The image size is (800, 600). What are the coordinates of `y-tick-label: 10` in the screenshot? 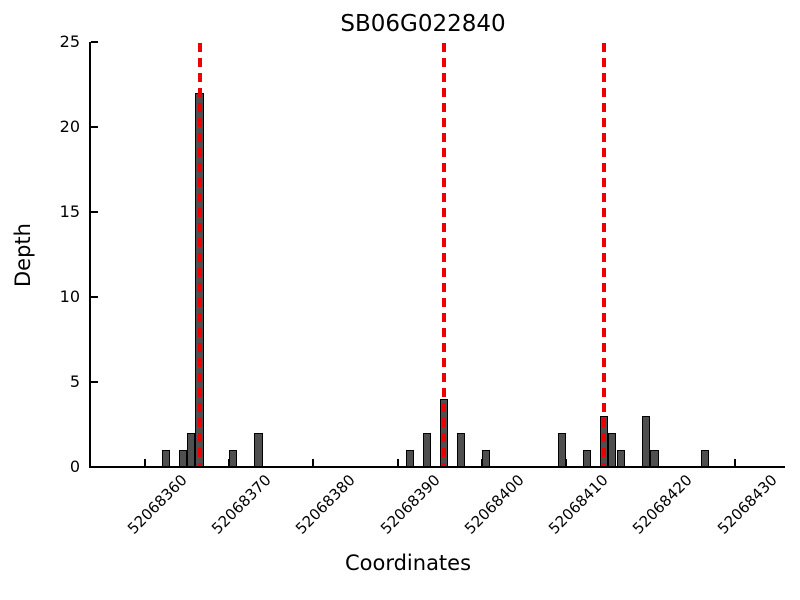 It's located at (69, 296).